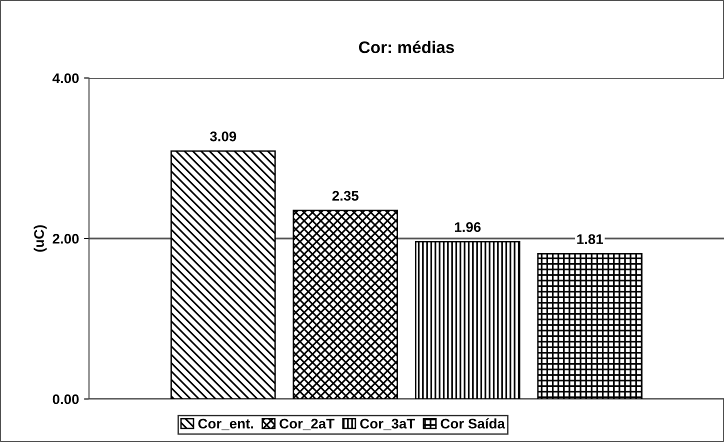 The height and width of the screenshot is (442, 724). I want to click on chart-title: Cor: médias, so click(406, 47).